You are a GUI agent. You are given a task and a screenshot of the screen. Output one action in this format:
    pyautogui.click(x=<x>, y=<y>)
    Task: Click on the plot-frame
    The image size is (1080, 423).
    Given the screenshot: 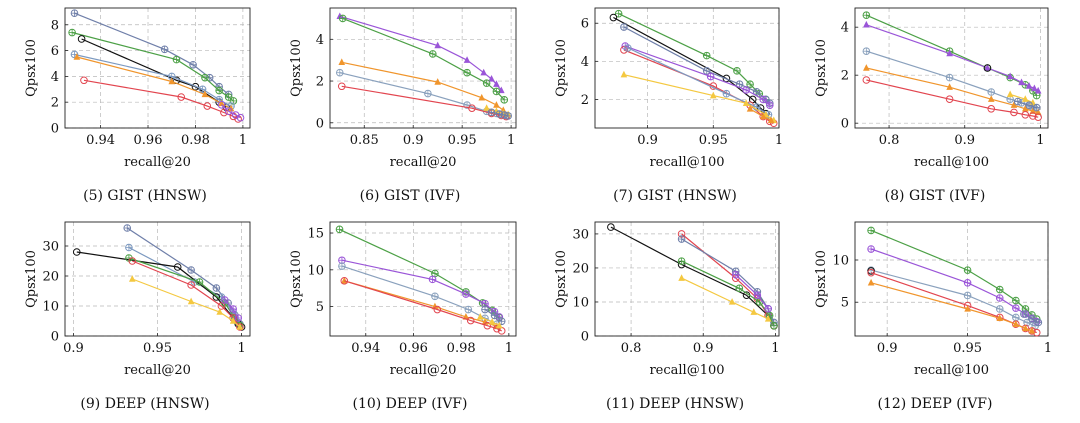 What is the action you would take?
    pyautogui.click(x=157, y=279)
    